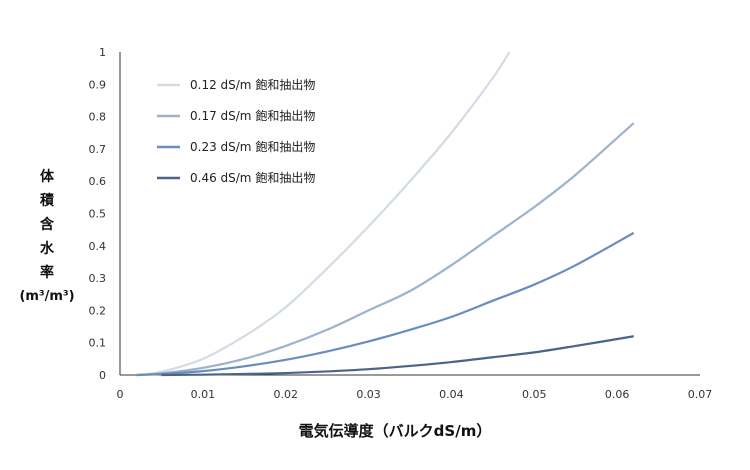 The height and width of the screenshot is (470, 750). What do you see at coordinates (534, 394) in the screenshot?
I see `x-tick-label: 0.05` at bounding box center [534, 394].